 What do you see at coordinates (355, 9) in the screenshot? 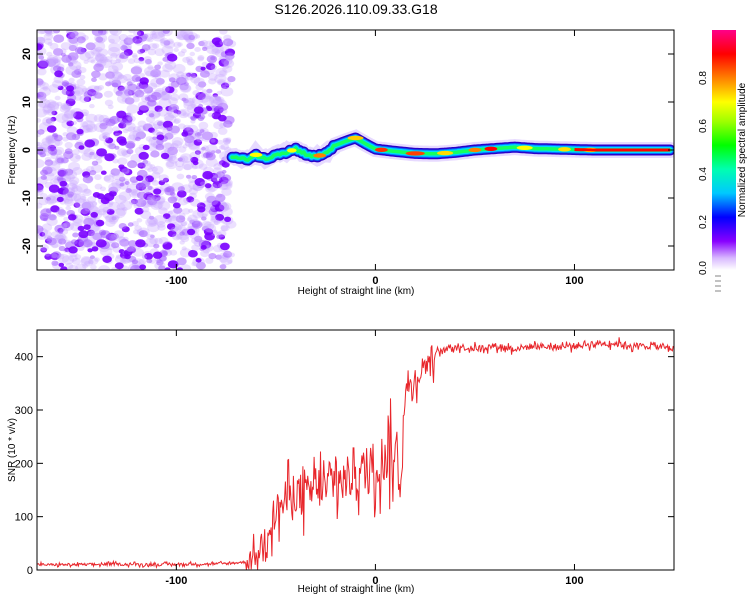
I see `figure-title: S126.2026.110.09.33.G18` at bounding box center [355, 9].